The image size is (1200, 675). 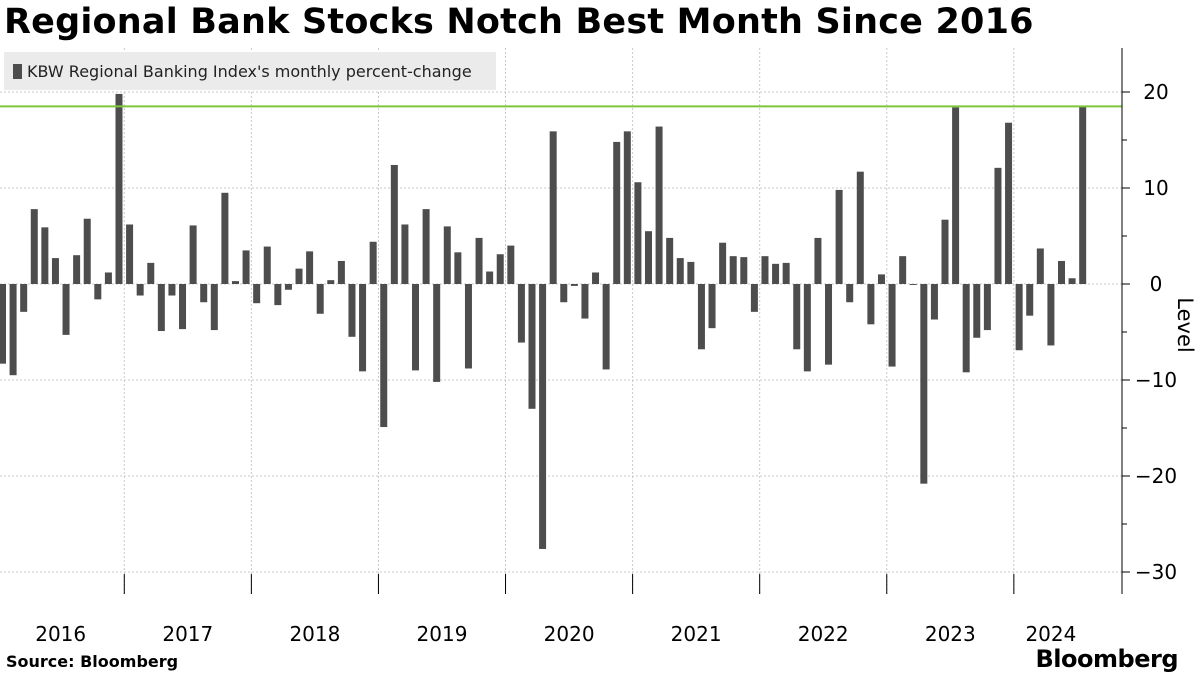 What do you see at coordinates (823, 634) in the screenshot?
I see `x-tick-label: 2022` at bounding box center [823, 634].